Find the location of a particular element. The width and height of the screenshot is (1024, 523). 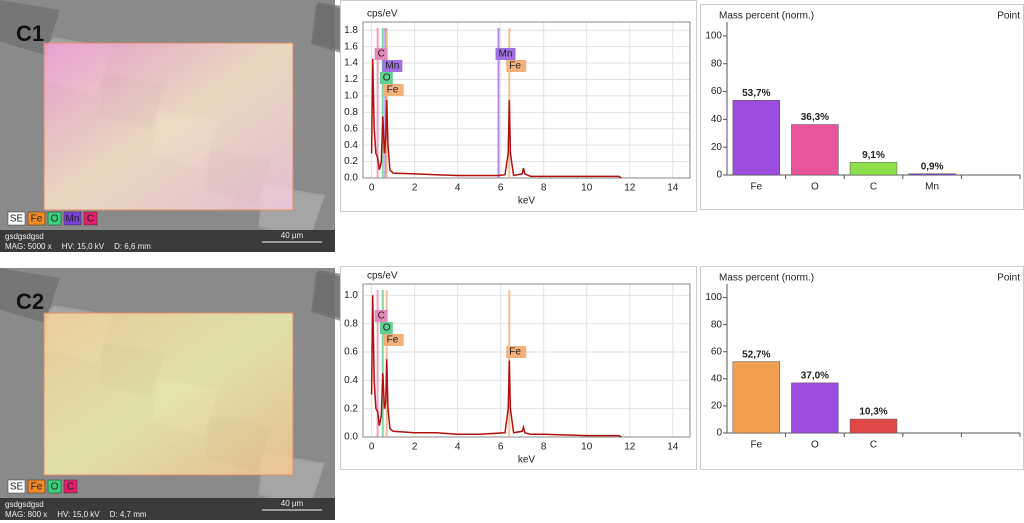

legend-label: SE is located at coordinates (17, 219).